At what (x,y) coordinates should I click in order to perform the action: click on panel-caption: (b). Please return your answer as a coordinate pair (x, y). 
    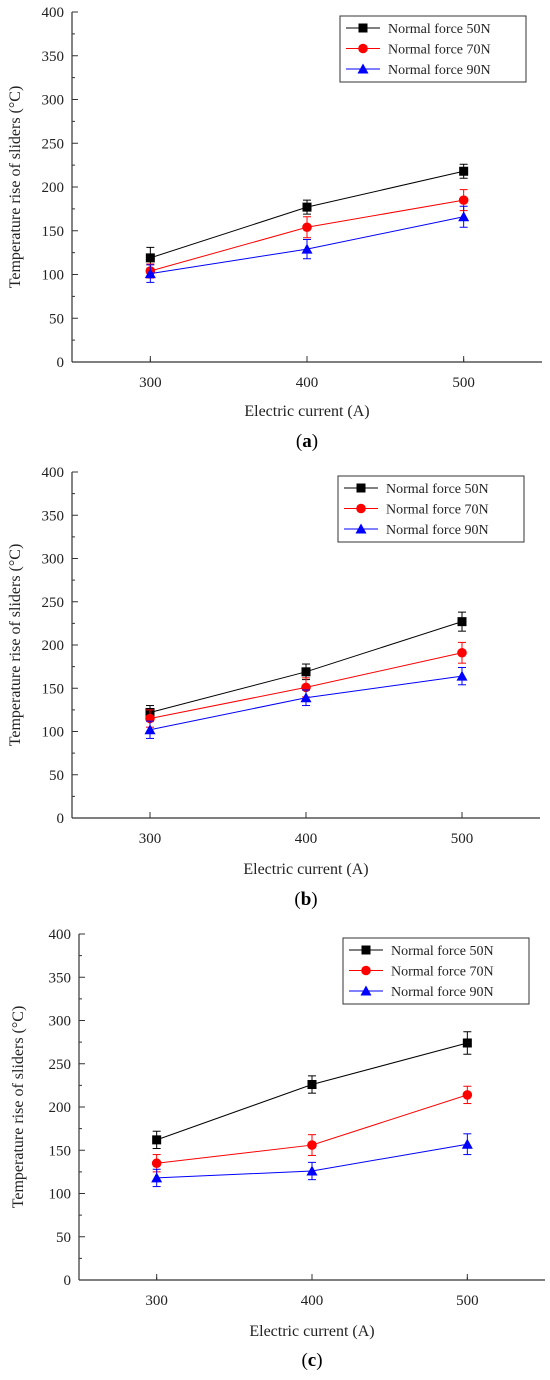
    Looking at the image, I should click on (305, 899).